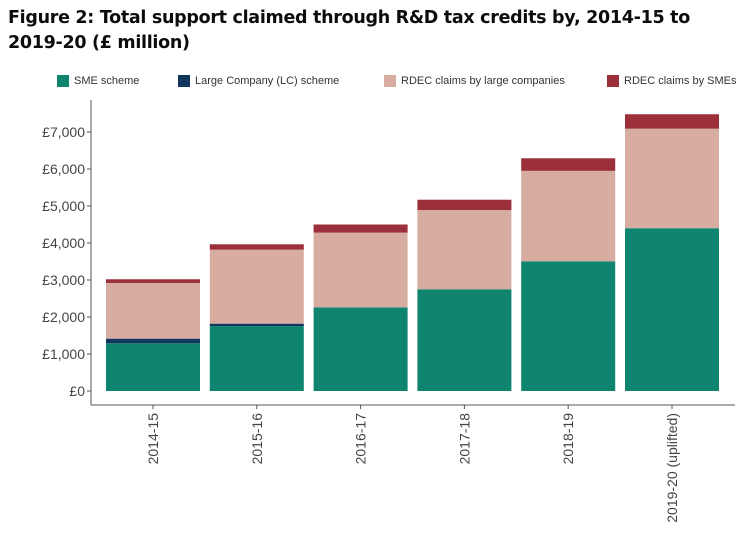 The image size is (753, 552). I want to click on y-tick-label: £0, so click(77, 391).